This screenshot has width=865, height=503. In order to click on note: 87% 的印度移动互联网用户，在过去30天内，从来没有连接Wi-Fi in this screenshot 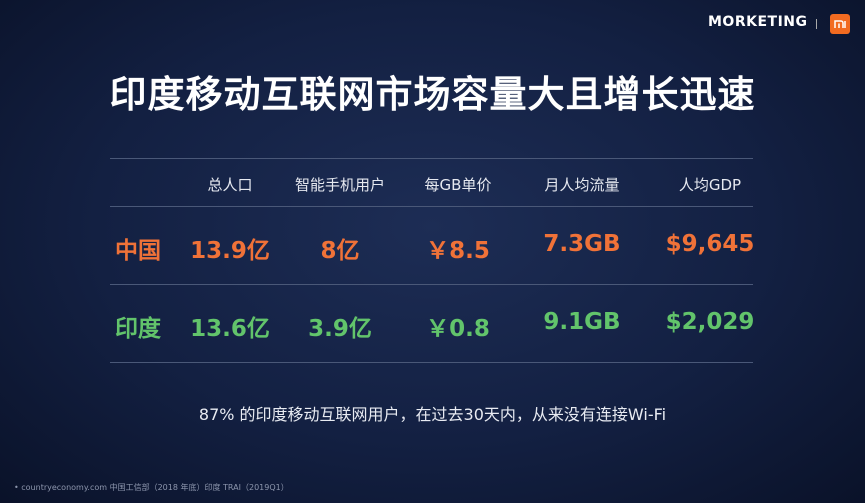, I will do `click(432, 414)`.